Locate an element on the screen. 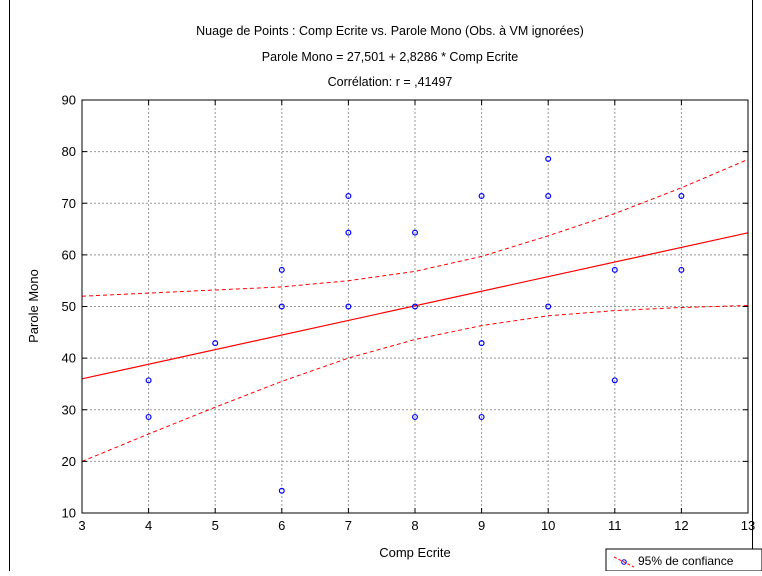 Image resolution: width=762 pixels, height=576 pixels. legend-label: 95% de confiance is located at coordinates (686, 561).